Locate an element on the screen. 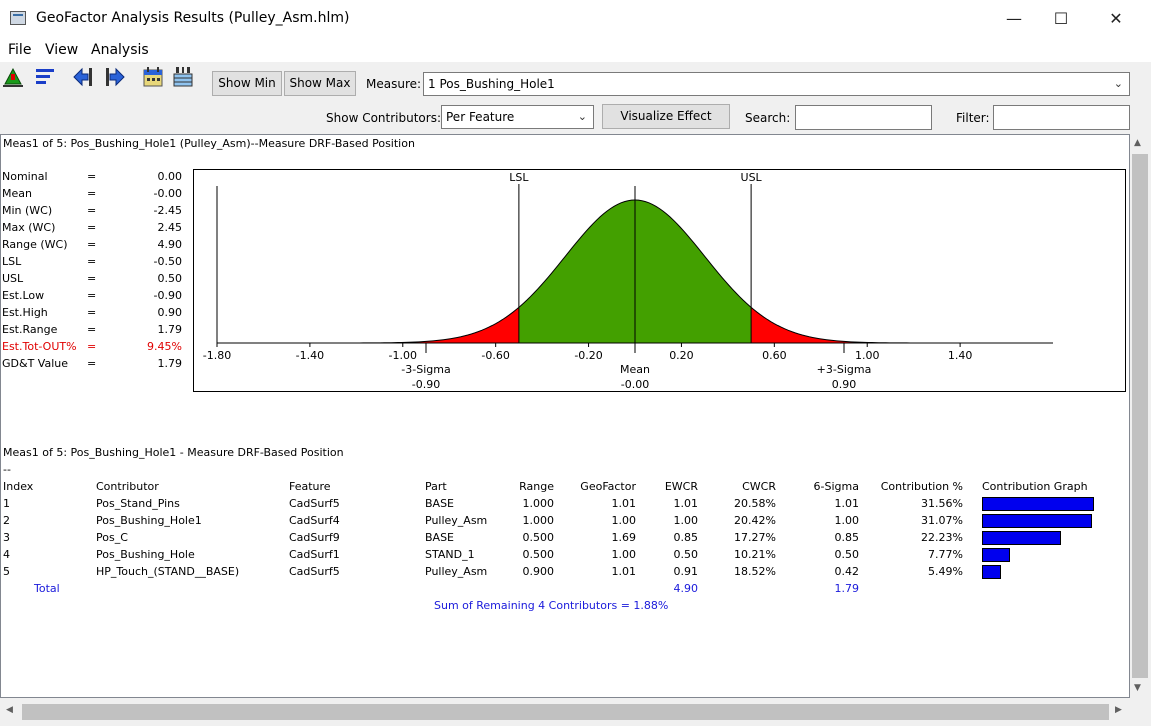 This screenshot has height=726, width=1151. table-index-icon is located at coordinates (183, 77).